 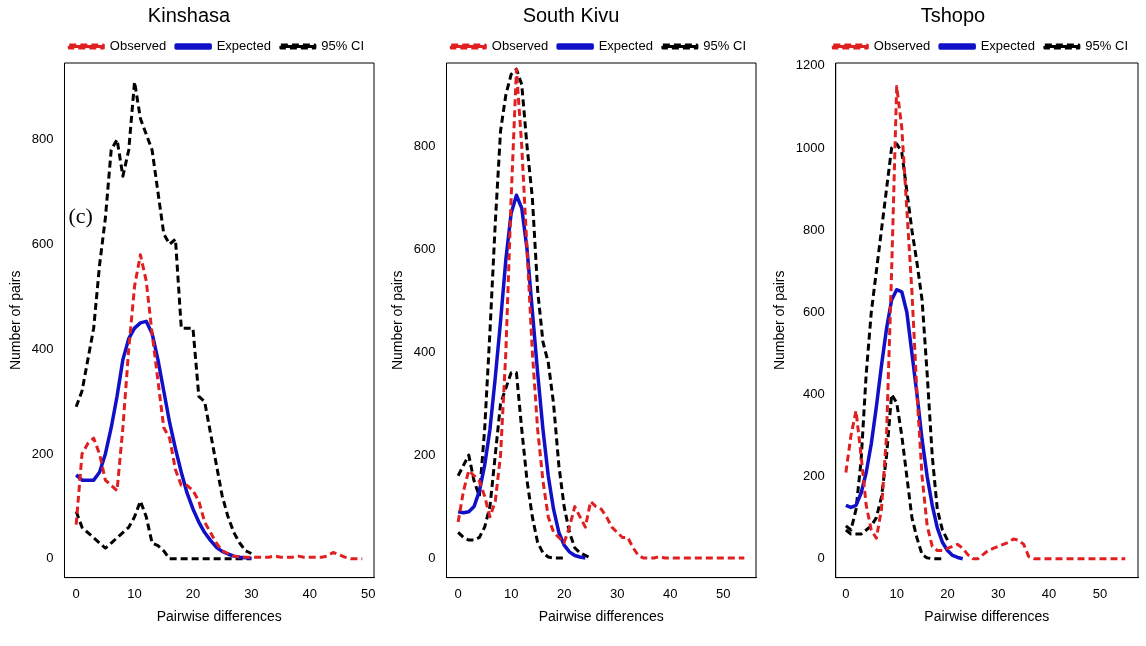 I want to click on annotation: (c), so click(x=80, y=216).